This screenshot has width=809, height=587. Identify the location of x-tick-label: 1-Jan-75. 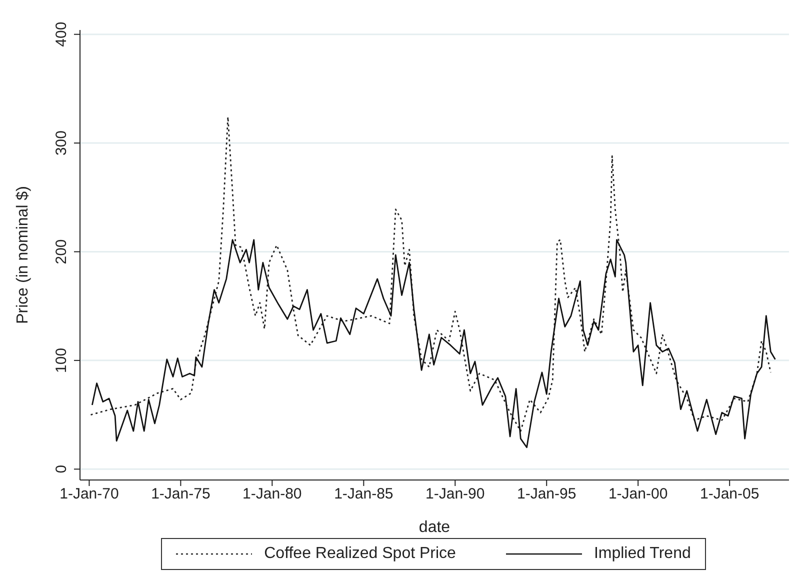
(180, 494).